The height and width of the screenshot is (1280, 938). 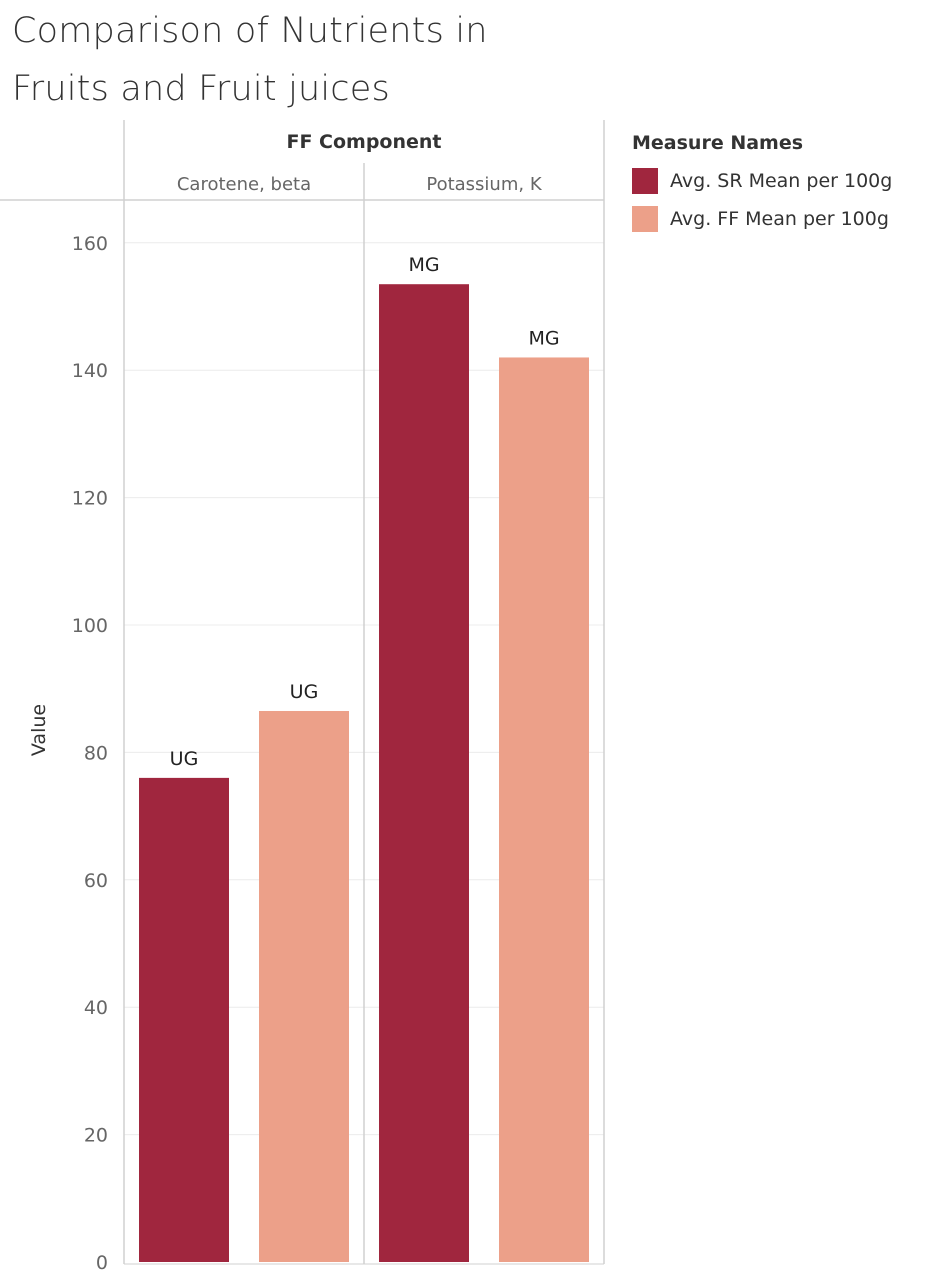 I want to click on y-tick-label-80: 80, so click(x=96, y=753).